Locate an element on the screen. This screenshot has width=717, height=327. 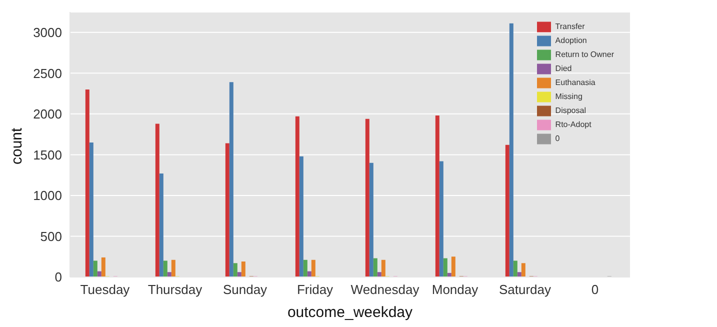
x-tick-label: Monday is located at coordinates (455, 290).